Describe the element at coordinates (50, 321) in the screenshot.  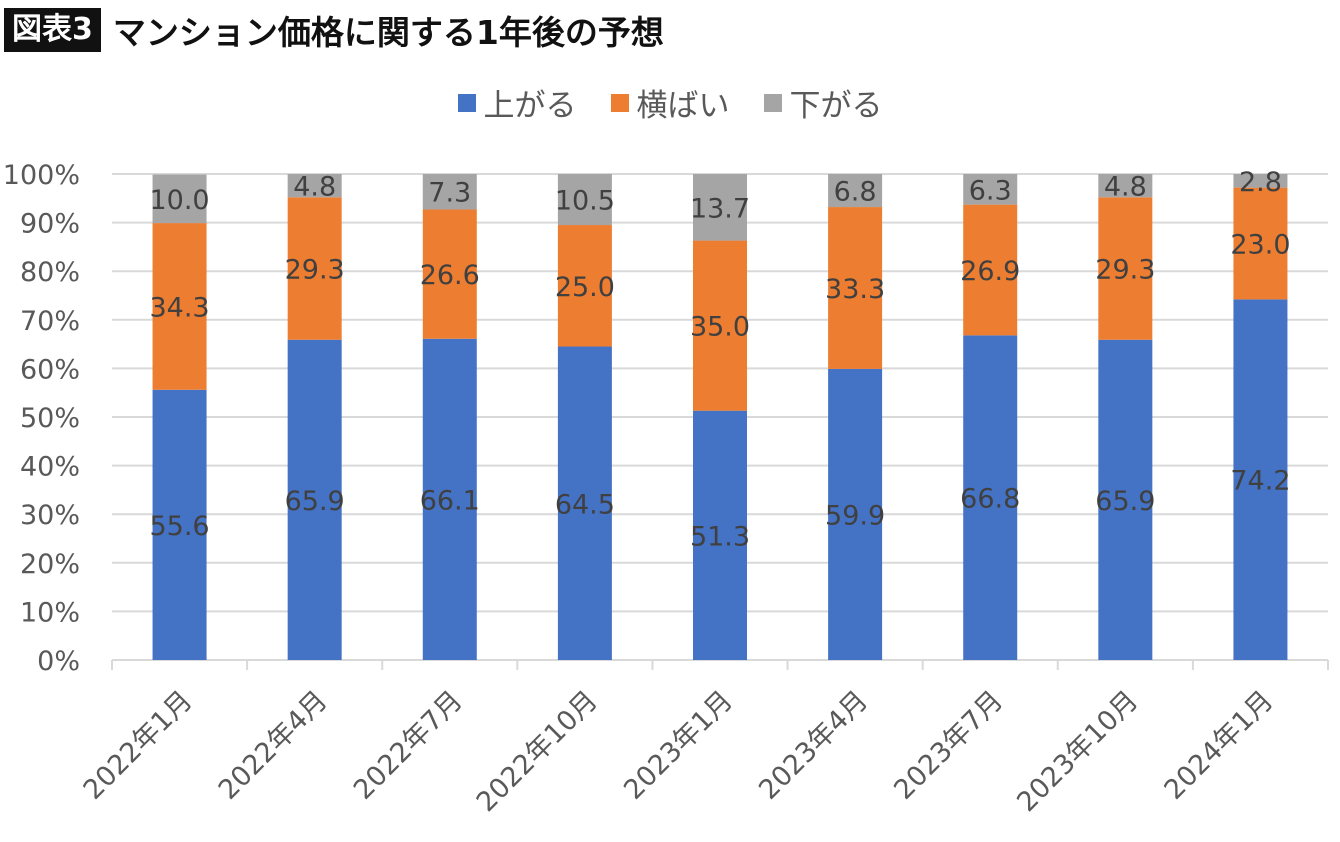
I see `y-tick-label: 70%` at that location.